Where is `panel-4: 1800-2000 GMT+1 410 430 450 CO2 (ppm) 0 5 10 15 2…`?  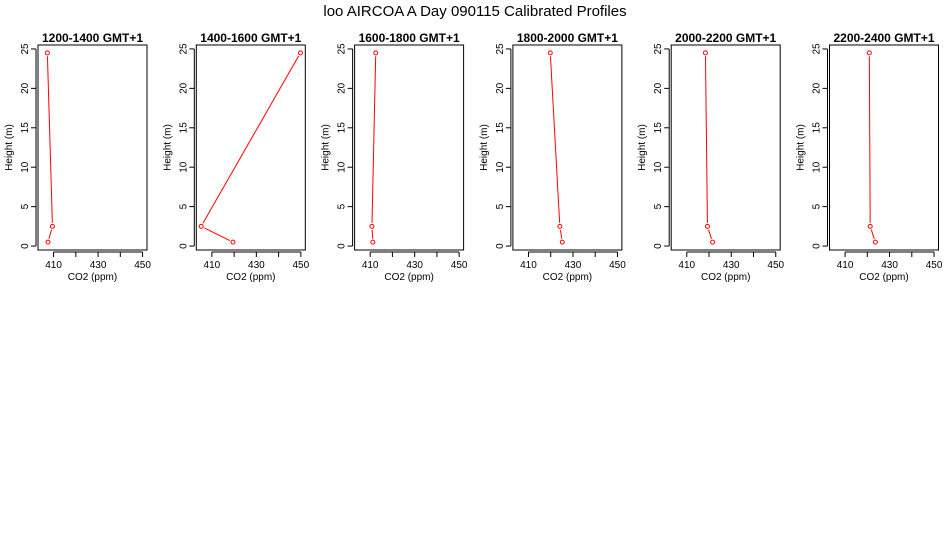 panel-4: 1800-2000 GMT+1 410 430 450 CO2 (ppm) 0 5 10 15 2… is located at coordinates (552, 157).